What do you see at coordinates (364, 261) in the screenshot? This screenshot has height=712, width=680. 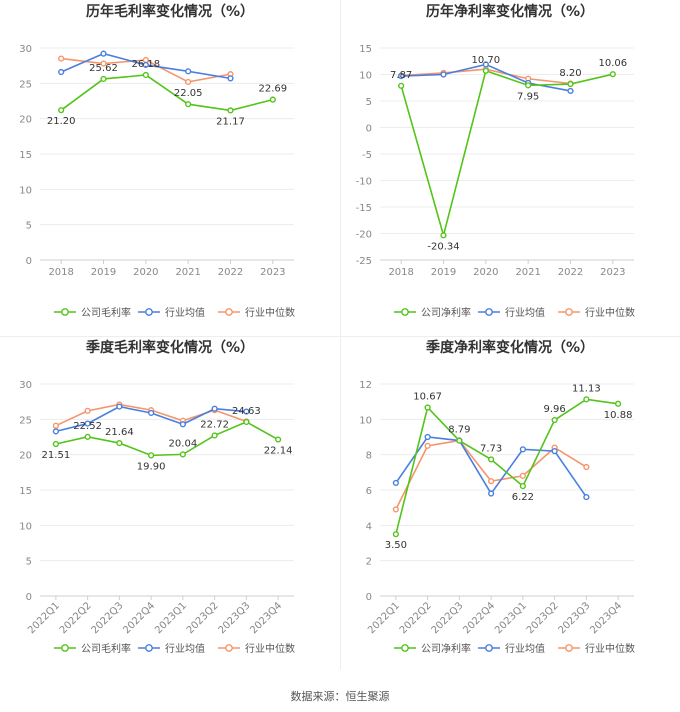 I see `y-tick-label: -25` at bounding box center [364, 261].